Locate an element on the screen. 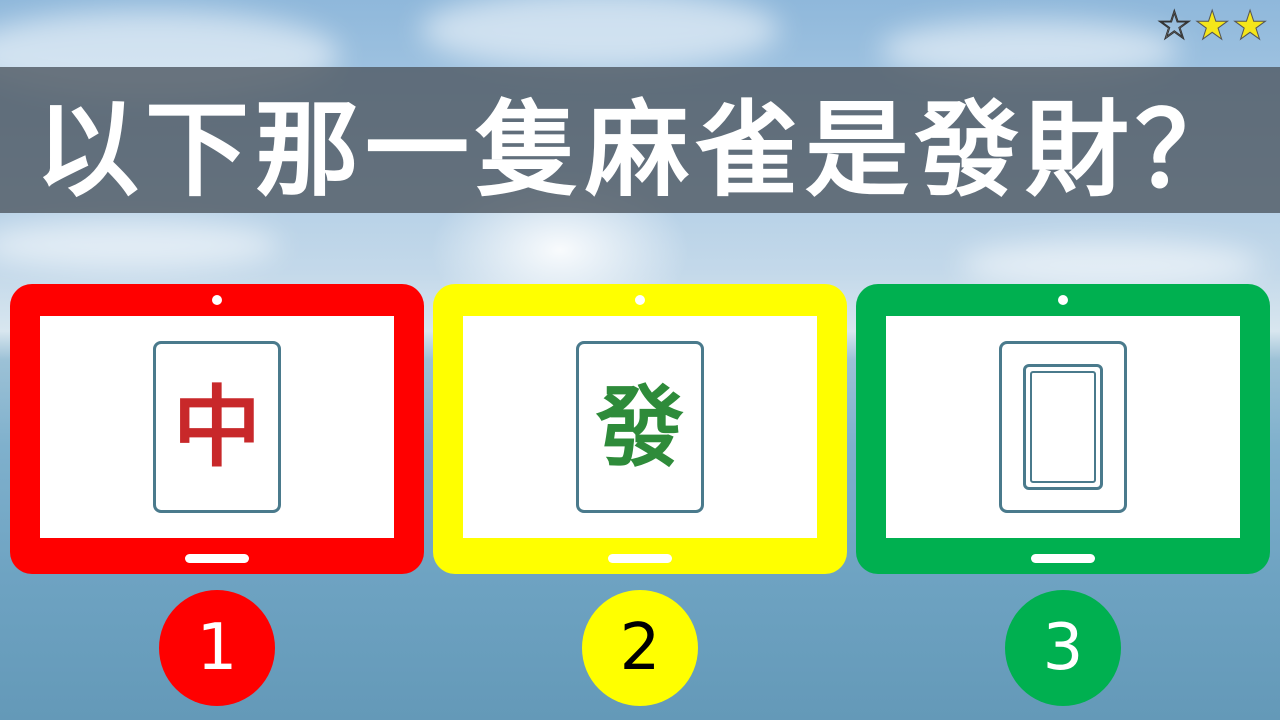  mahjong-tile-red-dragon: 中 is located at coordinates (217, 427).